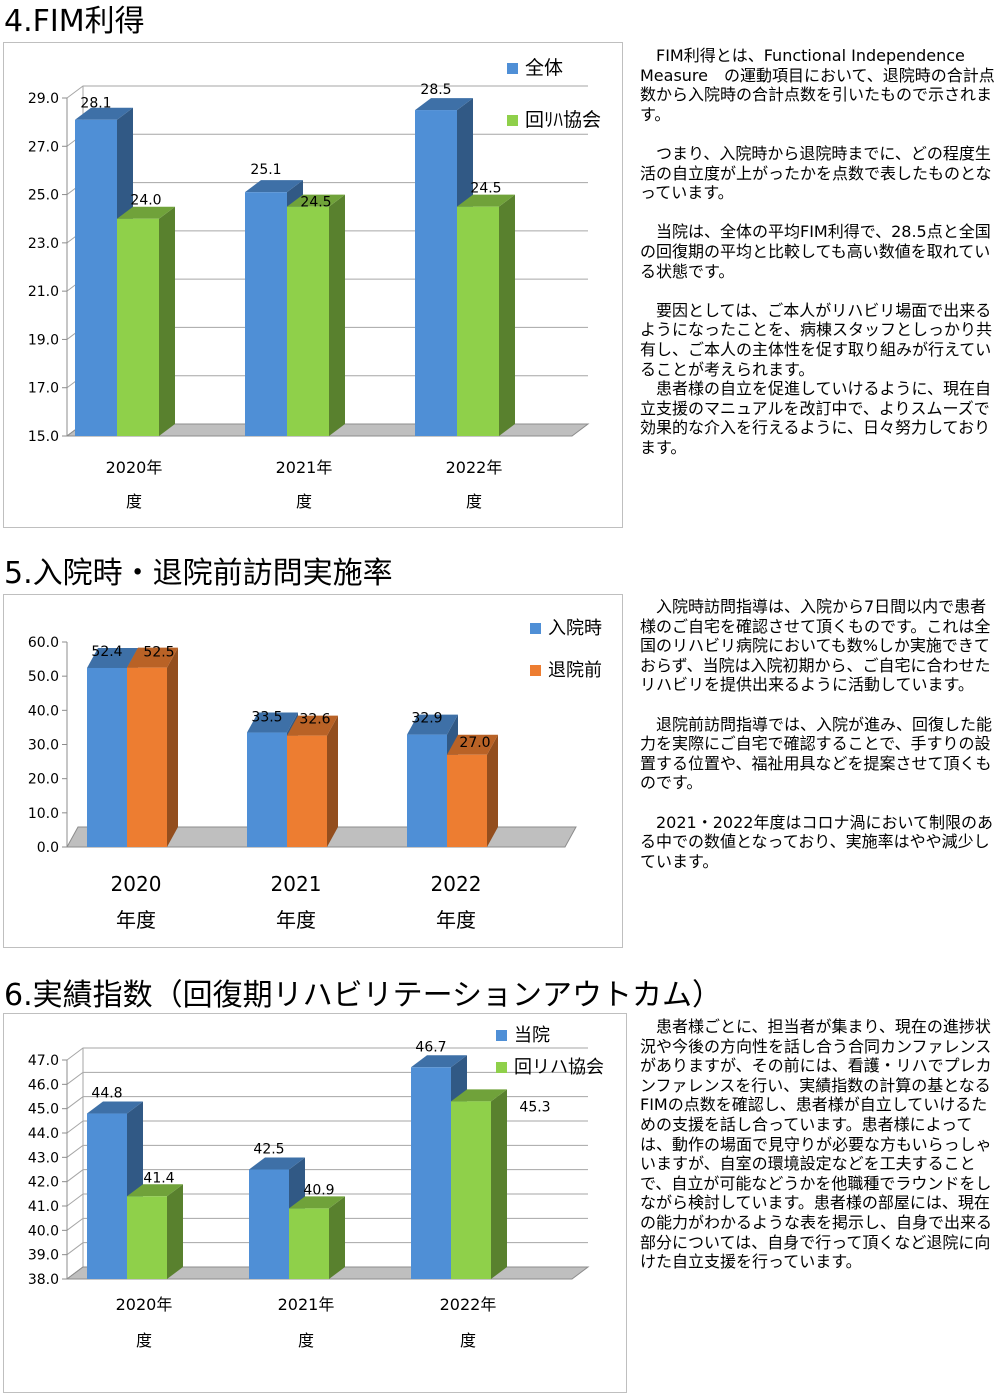  Describe the element at coordinates (158, 1178) in the screenshot. I see `data-label: 41.4` at that location.